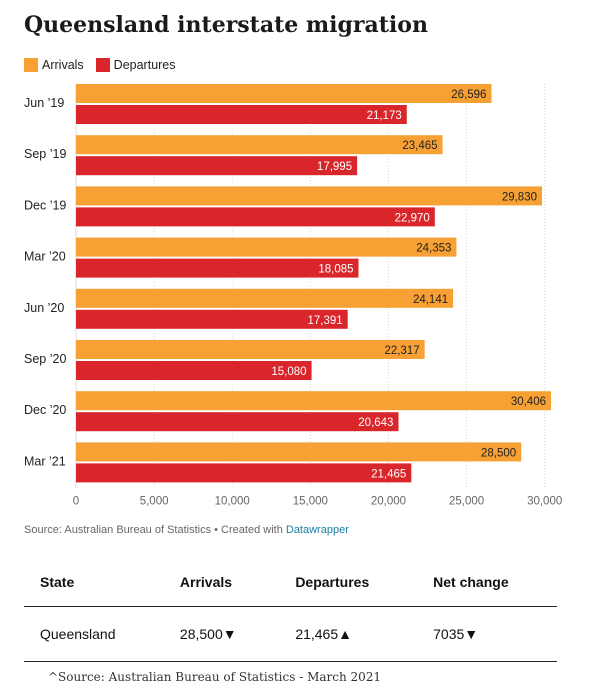  Describe the element at coordinates (31, 65) in the screenshot. I see `legend-swatch-arrivals` at that location.